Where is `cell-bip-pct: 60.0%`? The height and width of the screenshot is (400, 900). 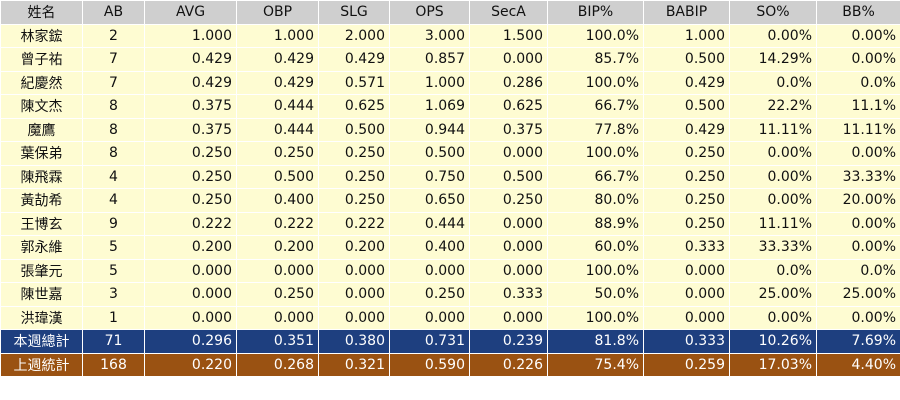
cell-bip-pct: 60.0% is located at coordinates (595, 247).